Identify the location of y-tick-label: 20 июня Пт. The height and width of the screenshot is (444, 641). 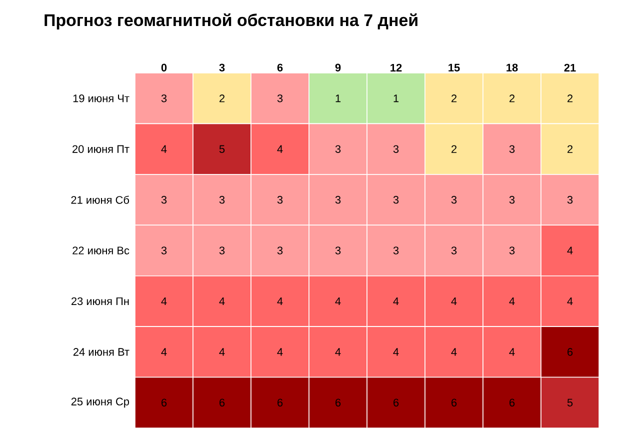
(101, 149).